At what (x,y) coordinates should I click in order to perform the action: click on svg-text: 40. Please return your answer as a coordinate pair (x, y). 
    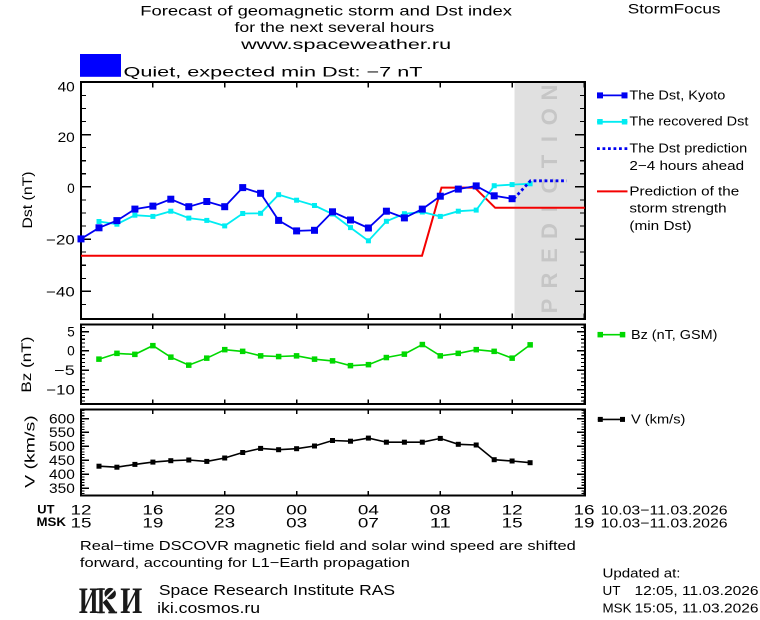
    Looking at the image, I should click on (66, 87).